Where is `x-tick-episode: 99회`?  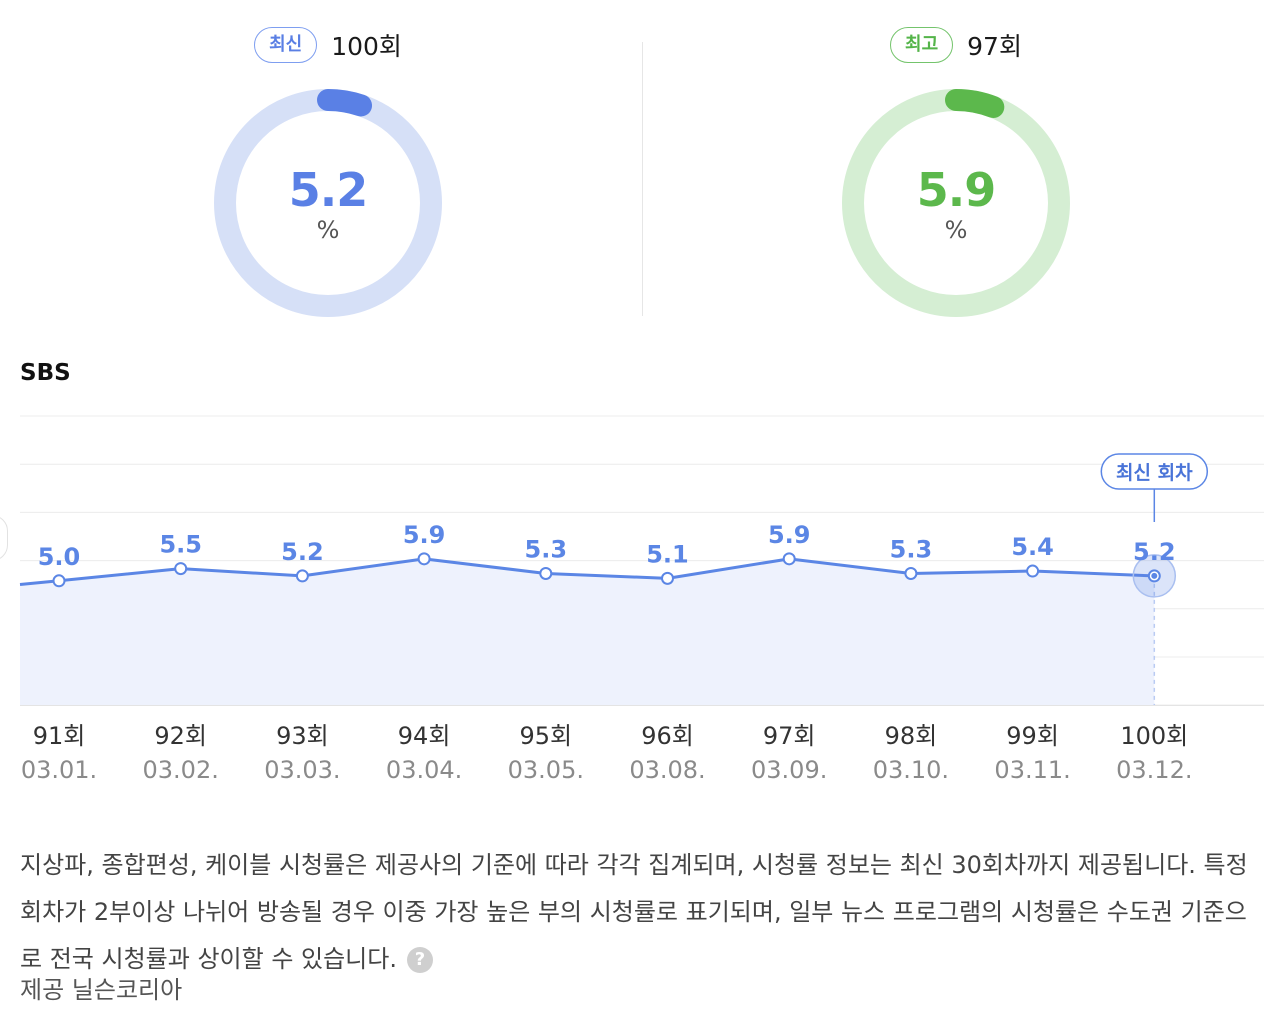 x-tick-episode: 99회 is located at coordinates (1032, 736).